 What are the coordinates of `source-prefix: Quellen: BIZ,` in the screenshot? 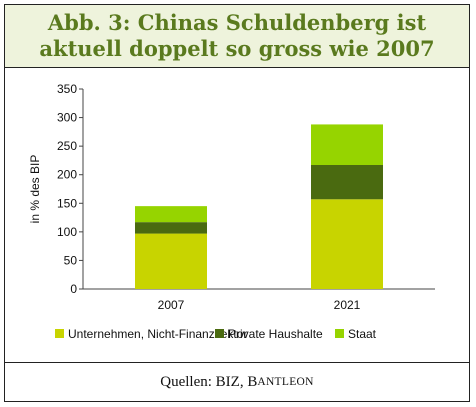 It's located at (204, 381).